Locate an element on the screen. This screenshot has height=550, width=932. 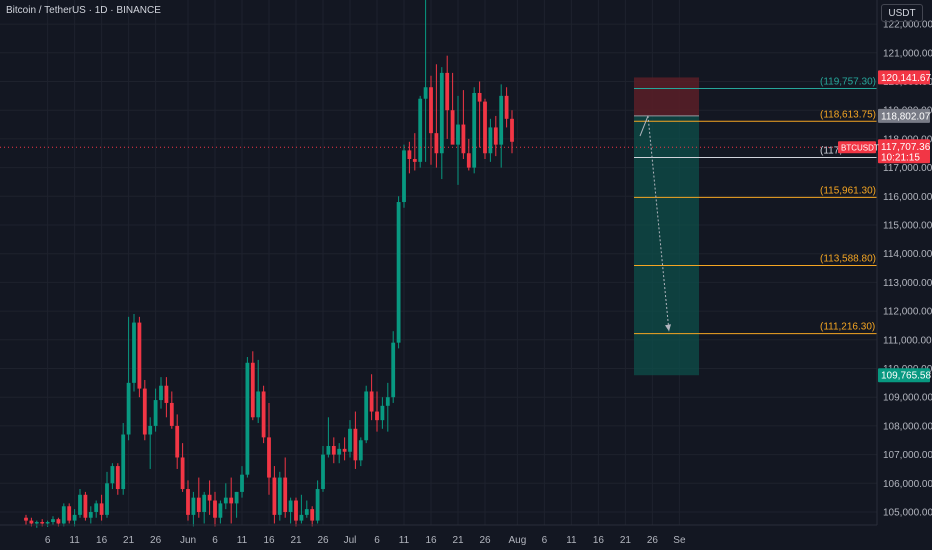
current-price-tag-bg is located at coordinates (904, 151).